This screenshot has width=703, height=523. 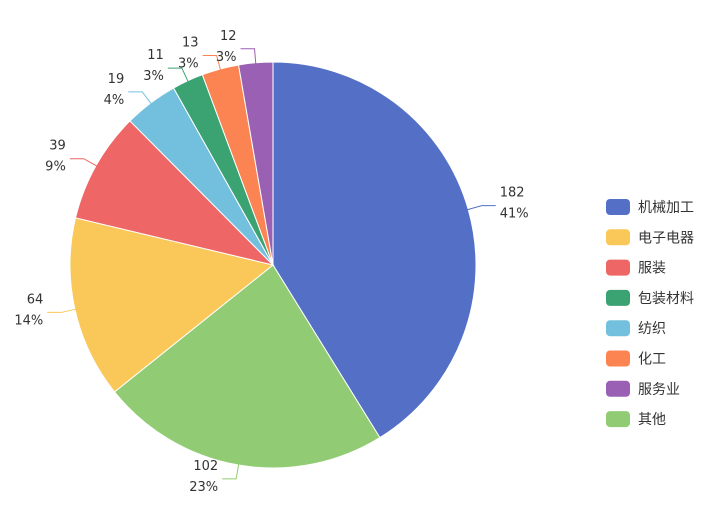 I want to click on pie-label-value-0: 182, so click(x=512, y=193).